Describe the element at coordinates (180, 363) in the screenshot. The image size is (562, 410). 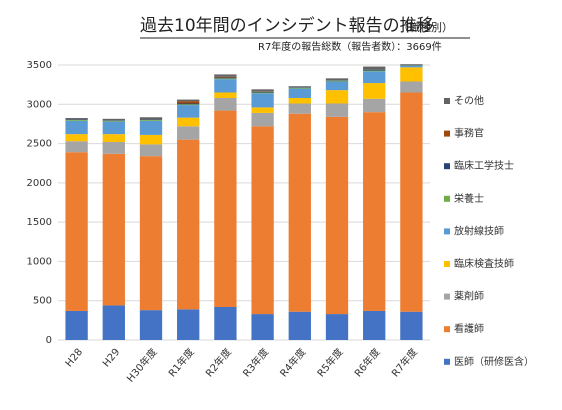
I see `x-tick-label: R1年度` at that location.